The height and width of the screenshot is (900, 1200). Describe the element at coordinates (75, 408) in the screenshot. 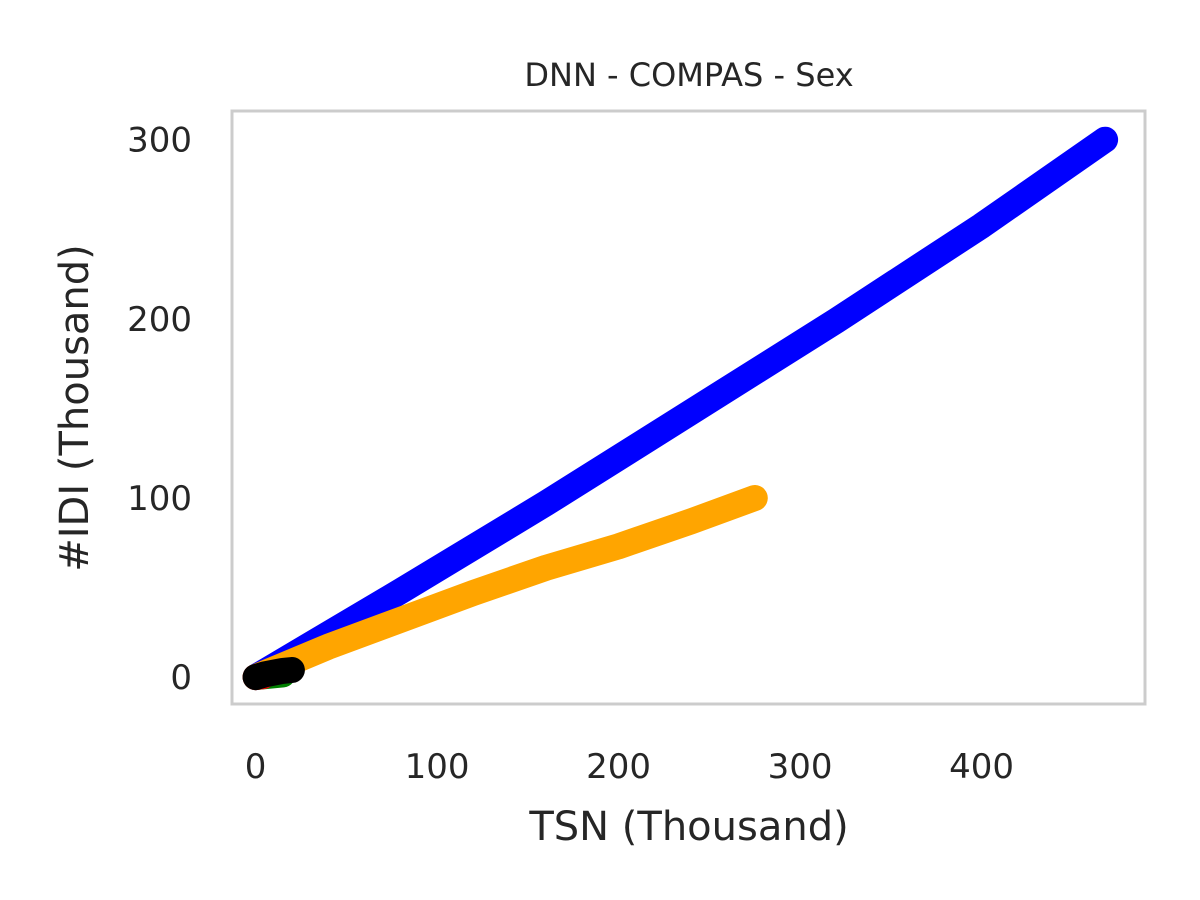

I see `y-axis-label: #IDI (Thousand)` at that location.